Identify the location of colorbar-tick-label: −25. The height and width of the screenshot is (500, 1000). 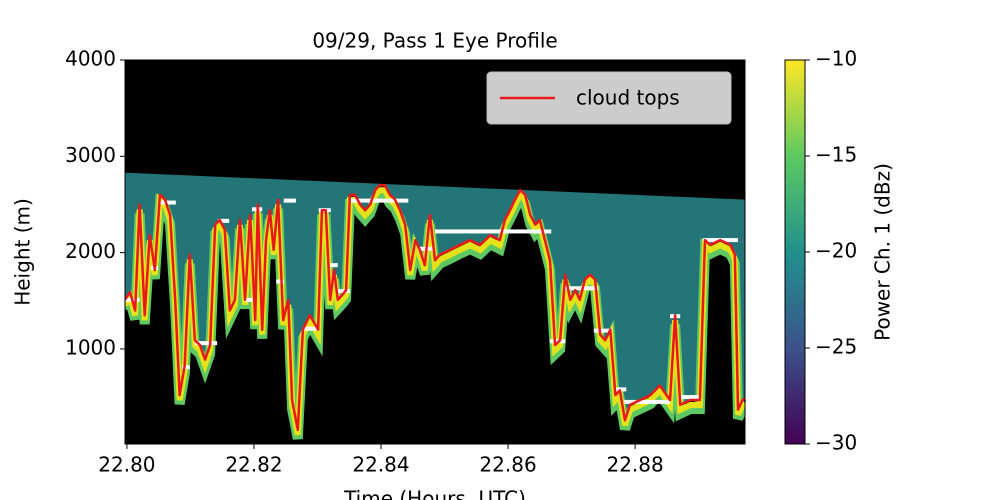
(836, 347).